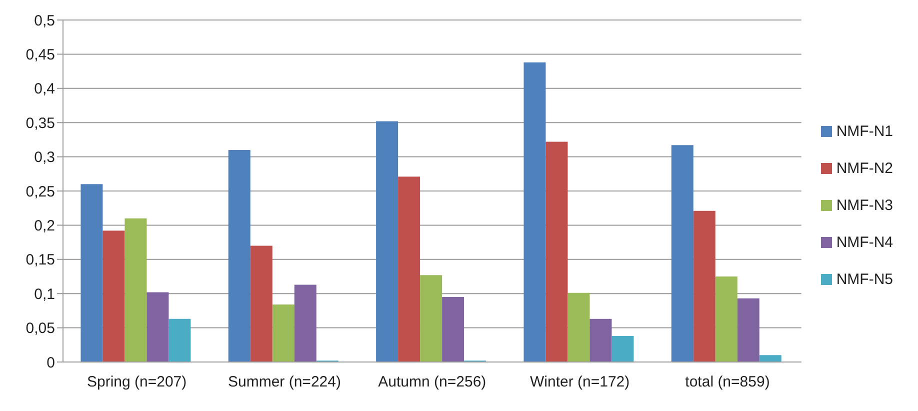  Describe the element at coordinates (864, 205) in the screenshot. I see `legend-label: NMF-N3` at that location.